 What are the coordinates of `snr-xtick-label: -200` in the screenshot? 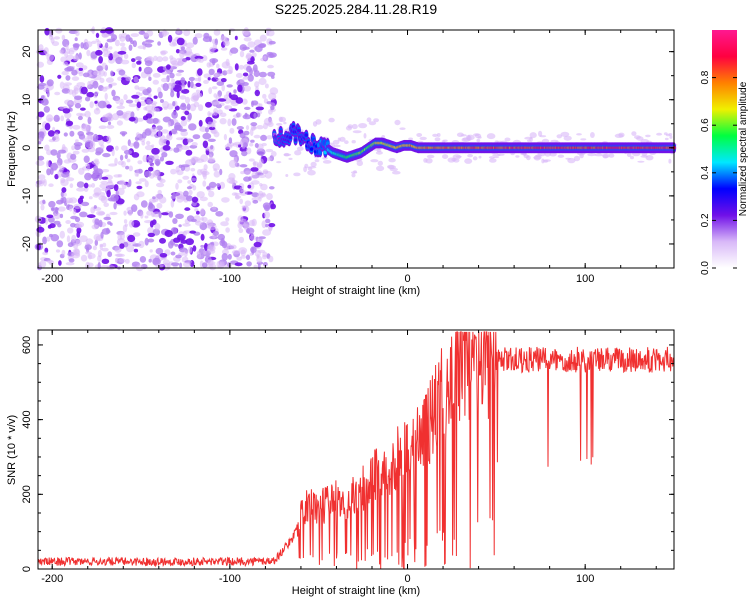 It's located at (52, 579).